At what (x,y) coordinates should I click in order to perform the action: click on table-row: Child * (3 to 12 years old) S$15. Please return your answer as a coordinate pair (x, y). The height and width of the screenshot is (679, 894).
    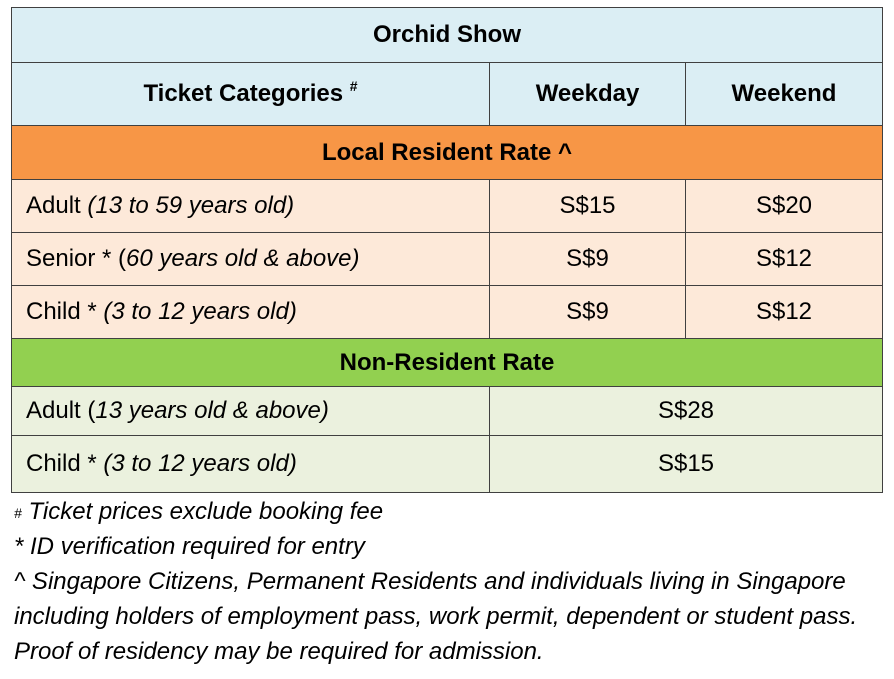
    Looking at the image, I should click on (447, 464).